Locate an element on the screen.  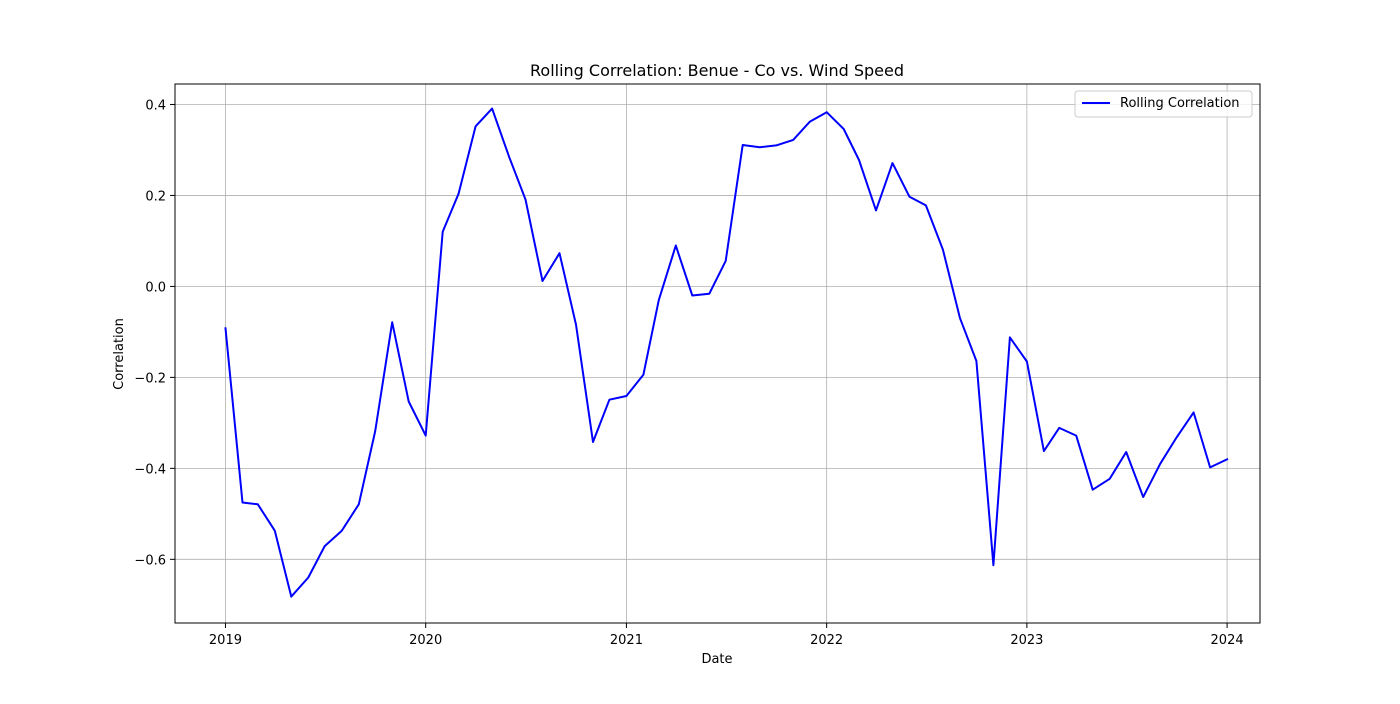
legend-label: Rolling Correlation is located at coordinates (1180, 103).